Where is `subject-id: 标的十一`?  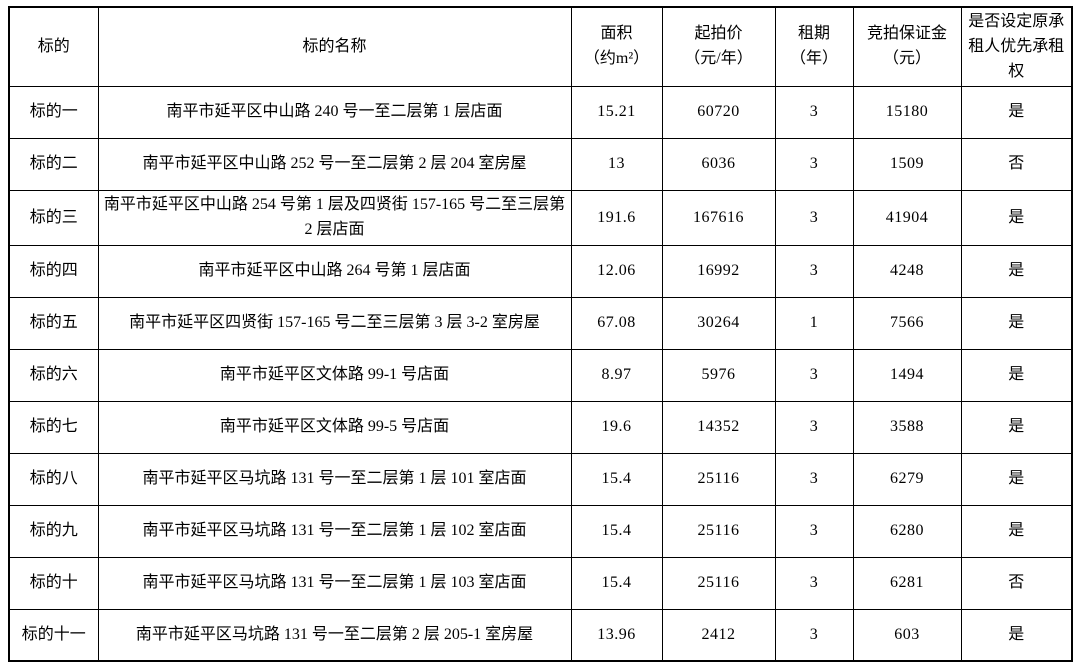
subject-id: 标的十一 is located at coordinates (53, 635).